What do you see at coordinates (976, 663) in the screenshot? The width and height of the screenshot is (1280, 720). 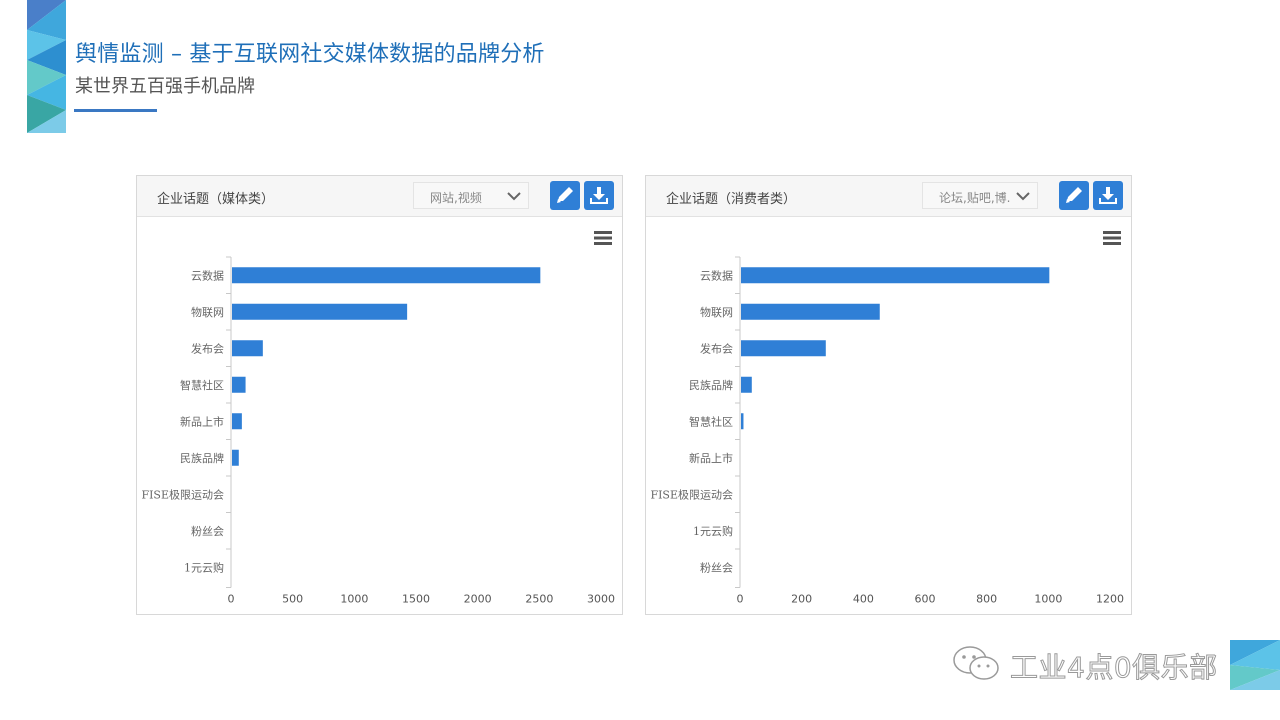 I see `wechat-icon` at bounding box center [976, 663].